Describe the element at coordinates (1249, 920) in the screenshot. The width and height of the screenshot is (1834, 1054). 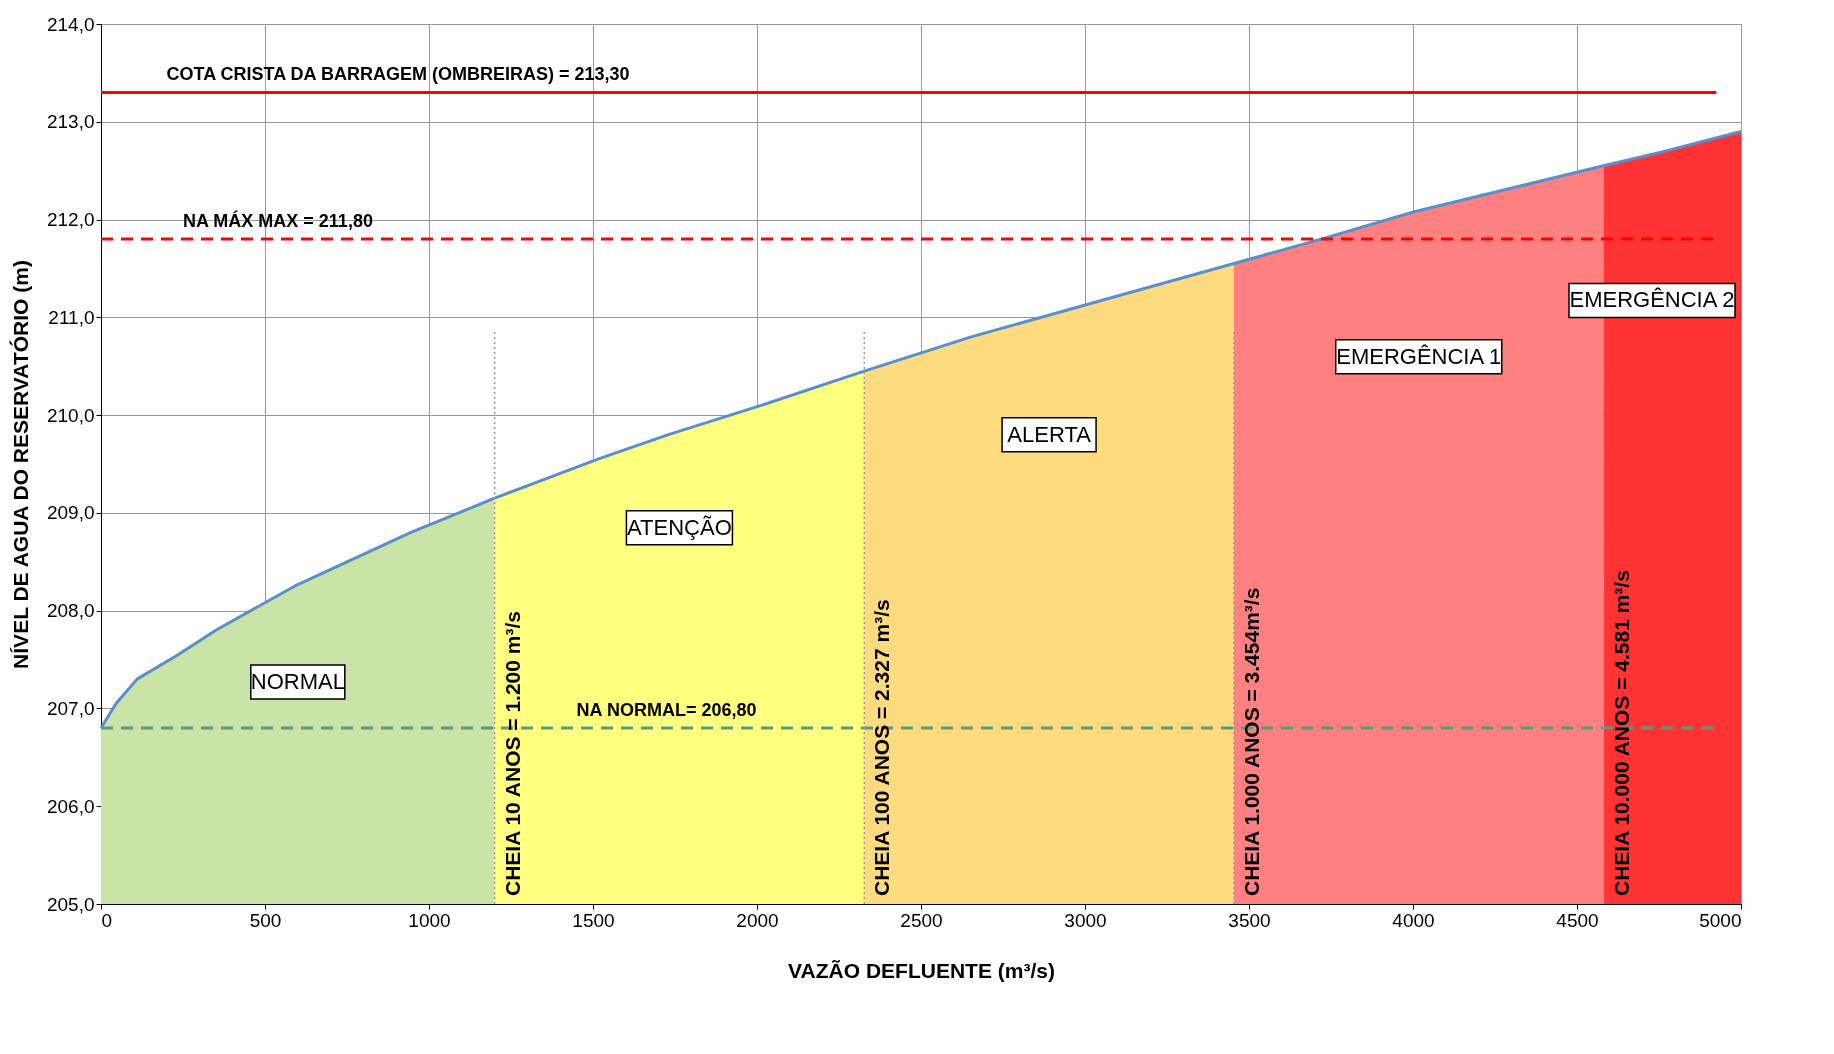
I see `x-tick-label: 3500` at that location.